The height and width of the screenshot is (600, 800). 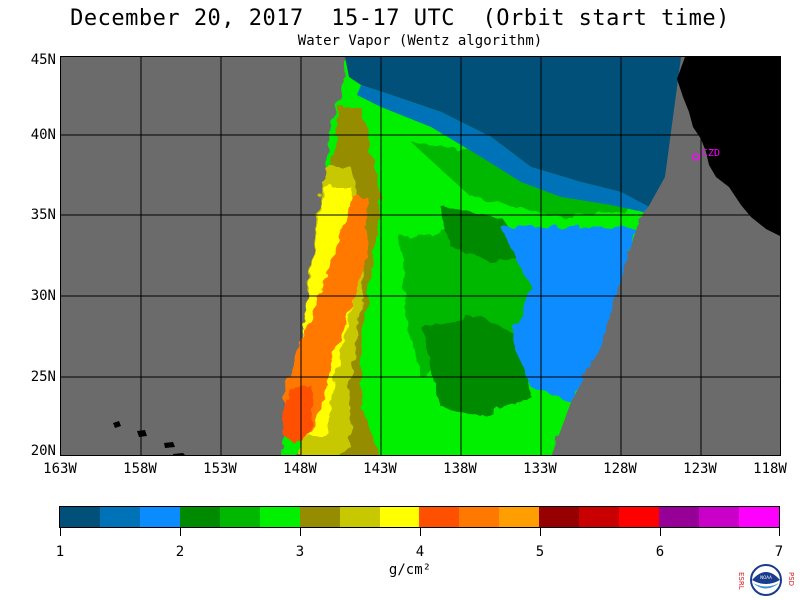 What do you see at coordinates (503, 148) in the screenshot?
I see `ocean-edge-band` at bounding box center [503, 148].